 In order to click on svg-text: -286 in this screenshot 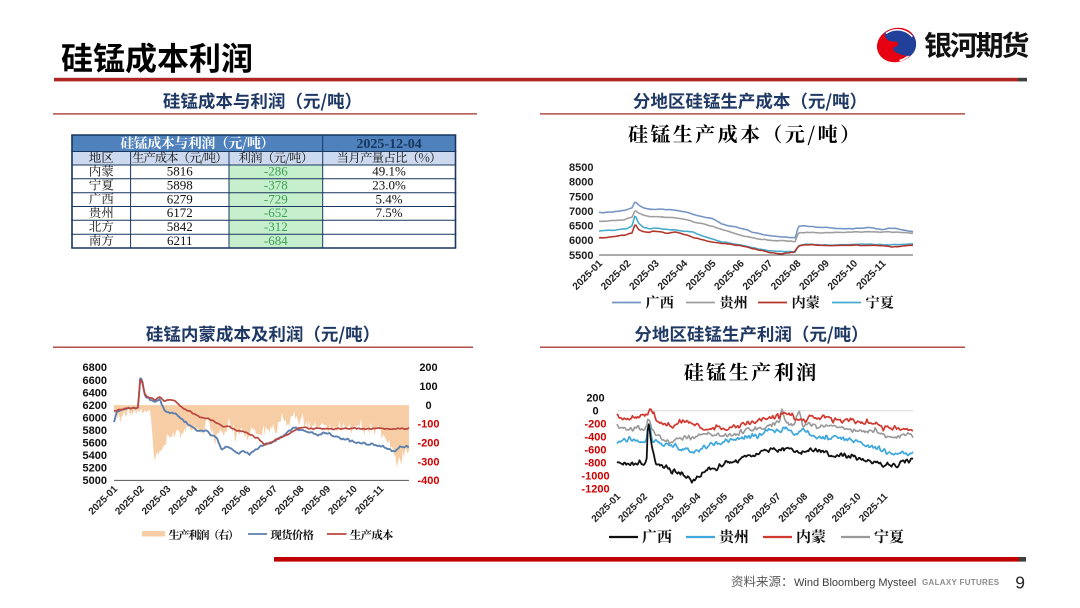, I will do `click(276, 171)`.